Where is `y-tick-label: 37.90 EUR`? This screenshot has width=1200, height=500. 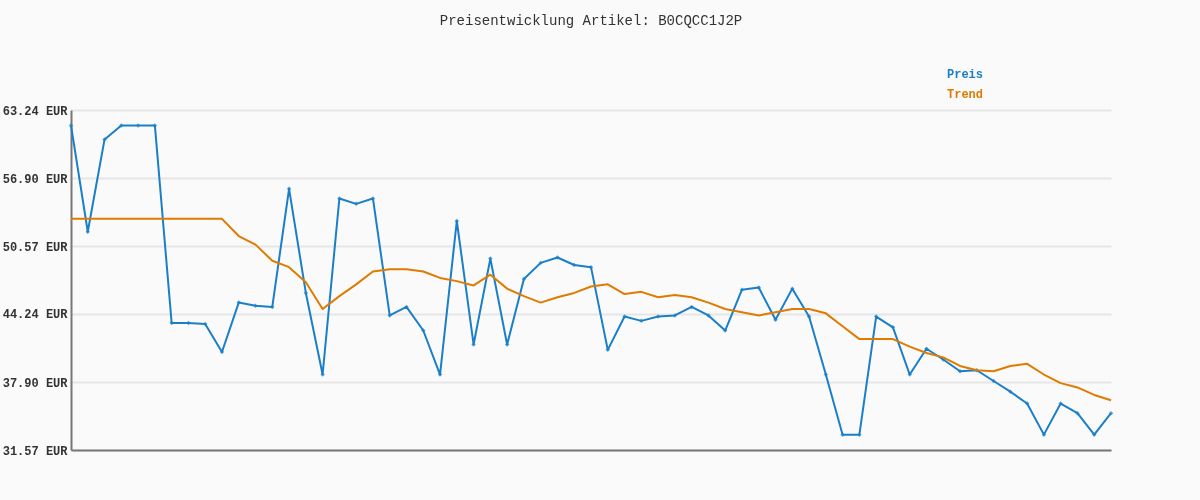
y-tick-label: 37.90 EUR is located at coordinates (35, 383).